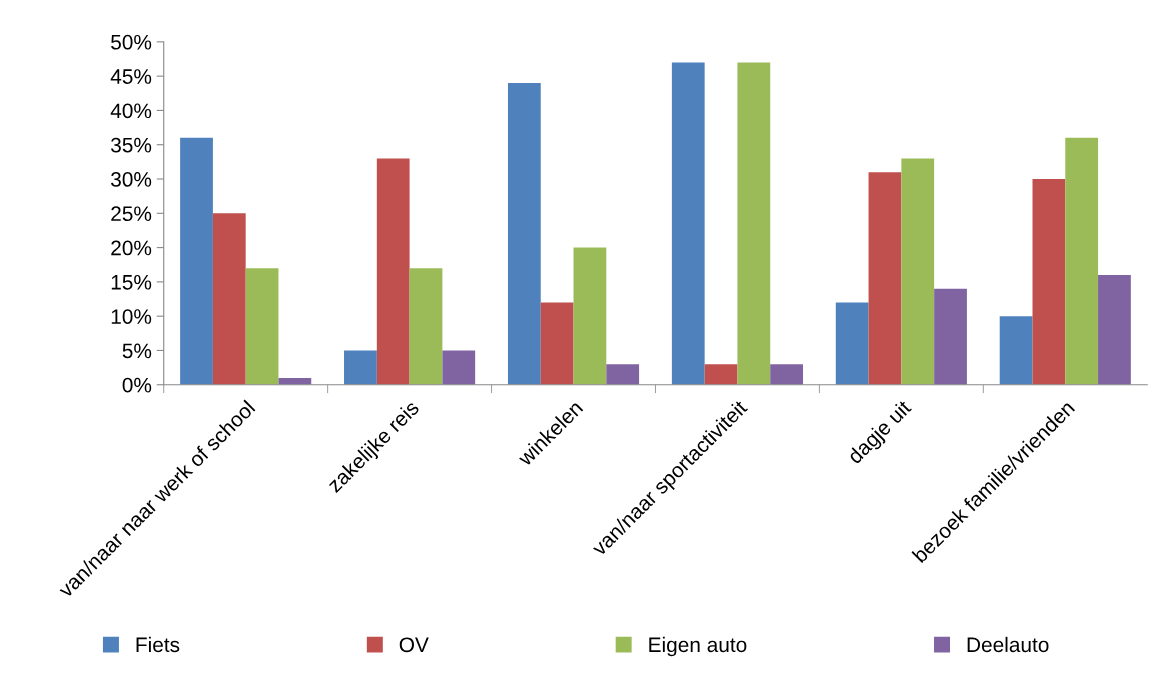 The width and height of the screenshot is (1153, 675). Describe the element at coordinates (131, 145) in the screenshot. I see `y-tick-label: 35%` at that location.